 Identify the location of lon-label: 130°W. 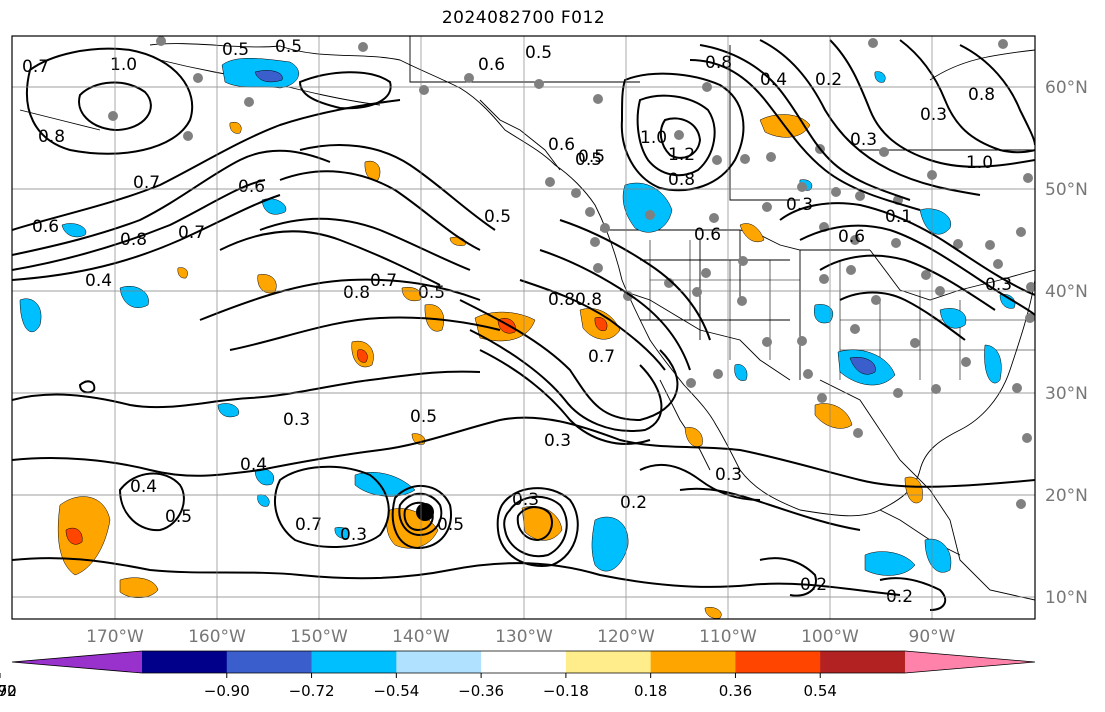
(524, 637).